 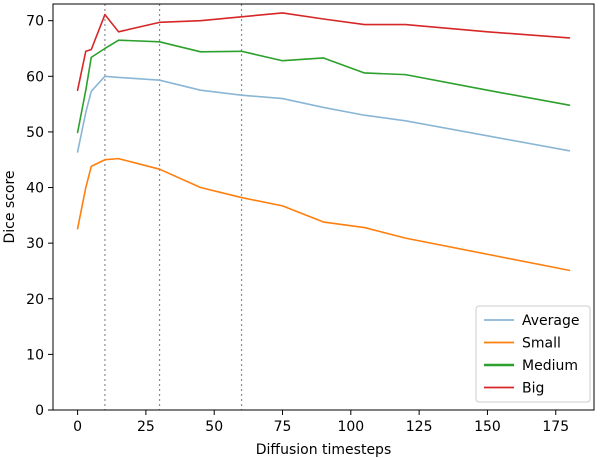 I want to click on x-tick-label: 150, so click(x=487, y=427).